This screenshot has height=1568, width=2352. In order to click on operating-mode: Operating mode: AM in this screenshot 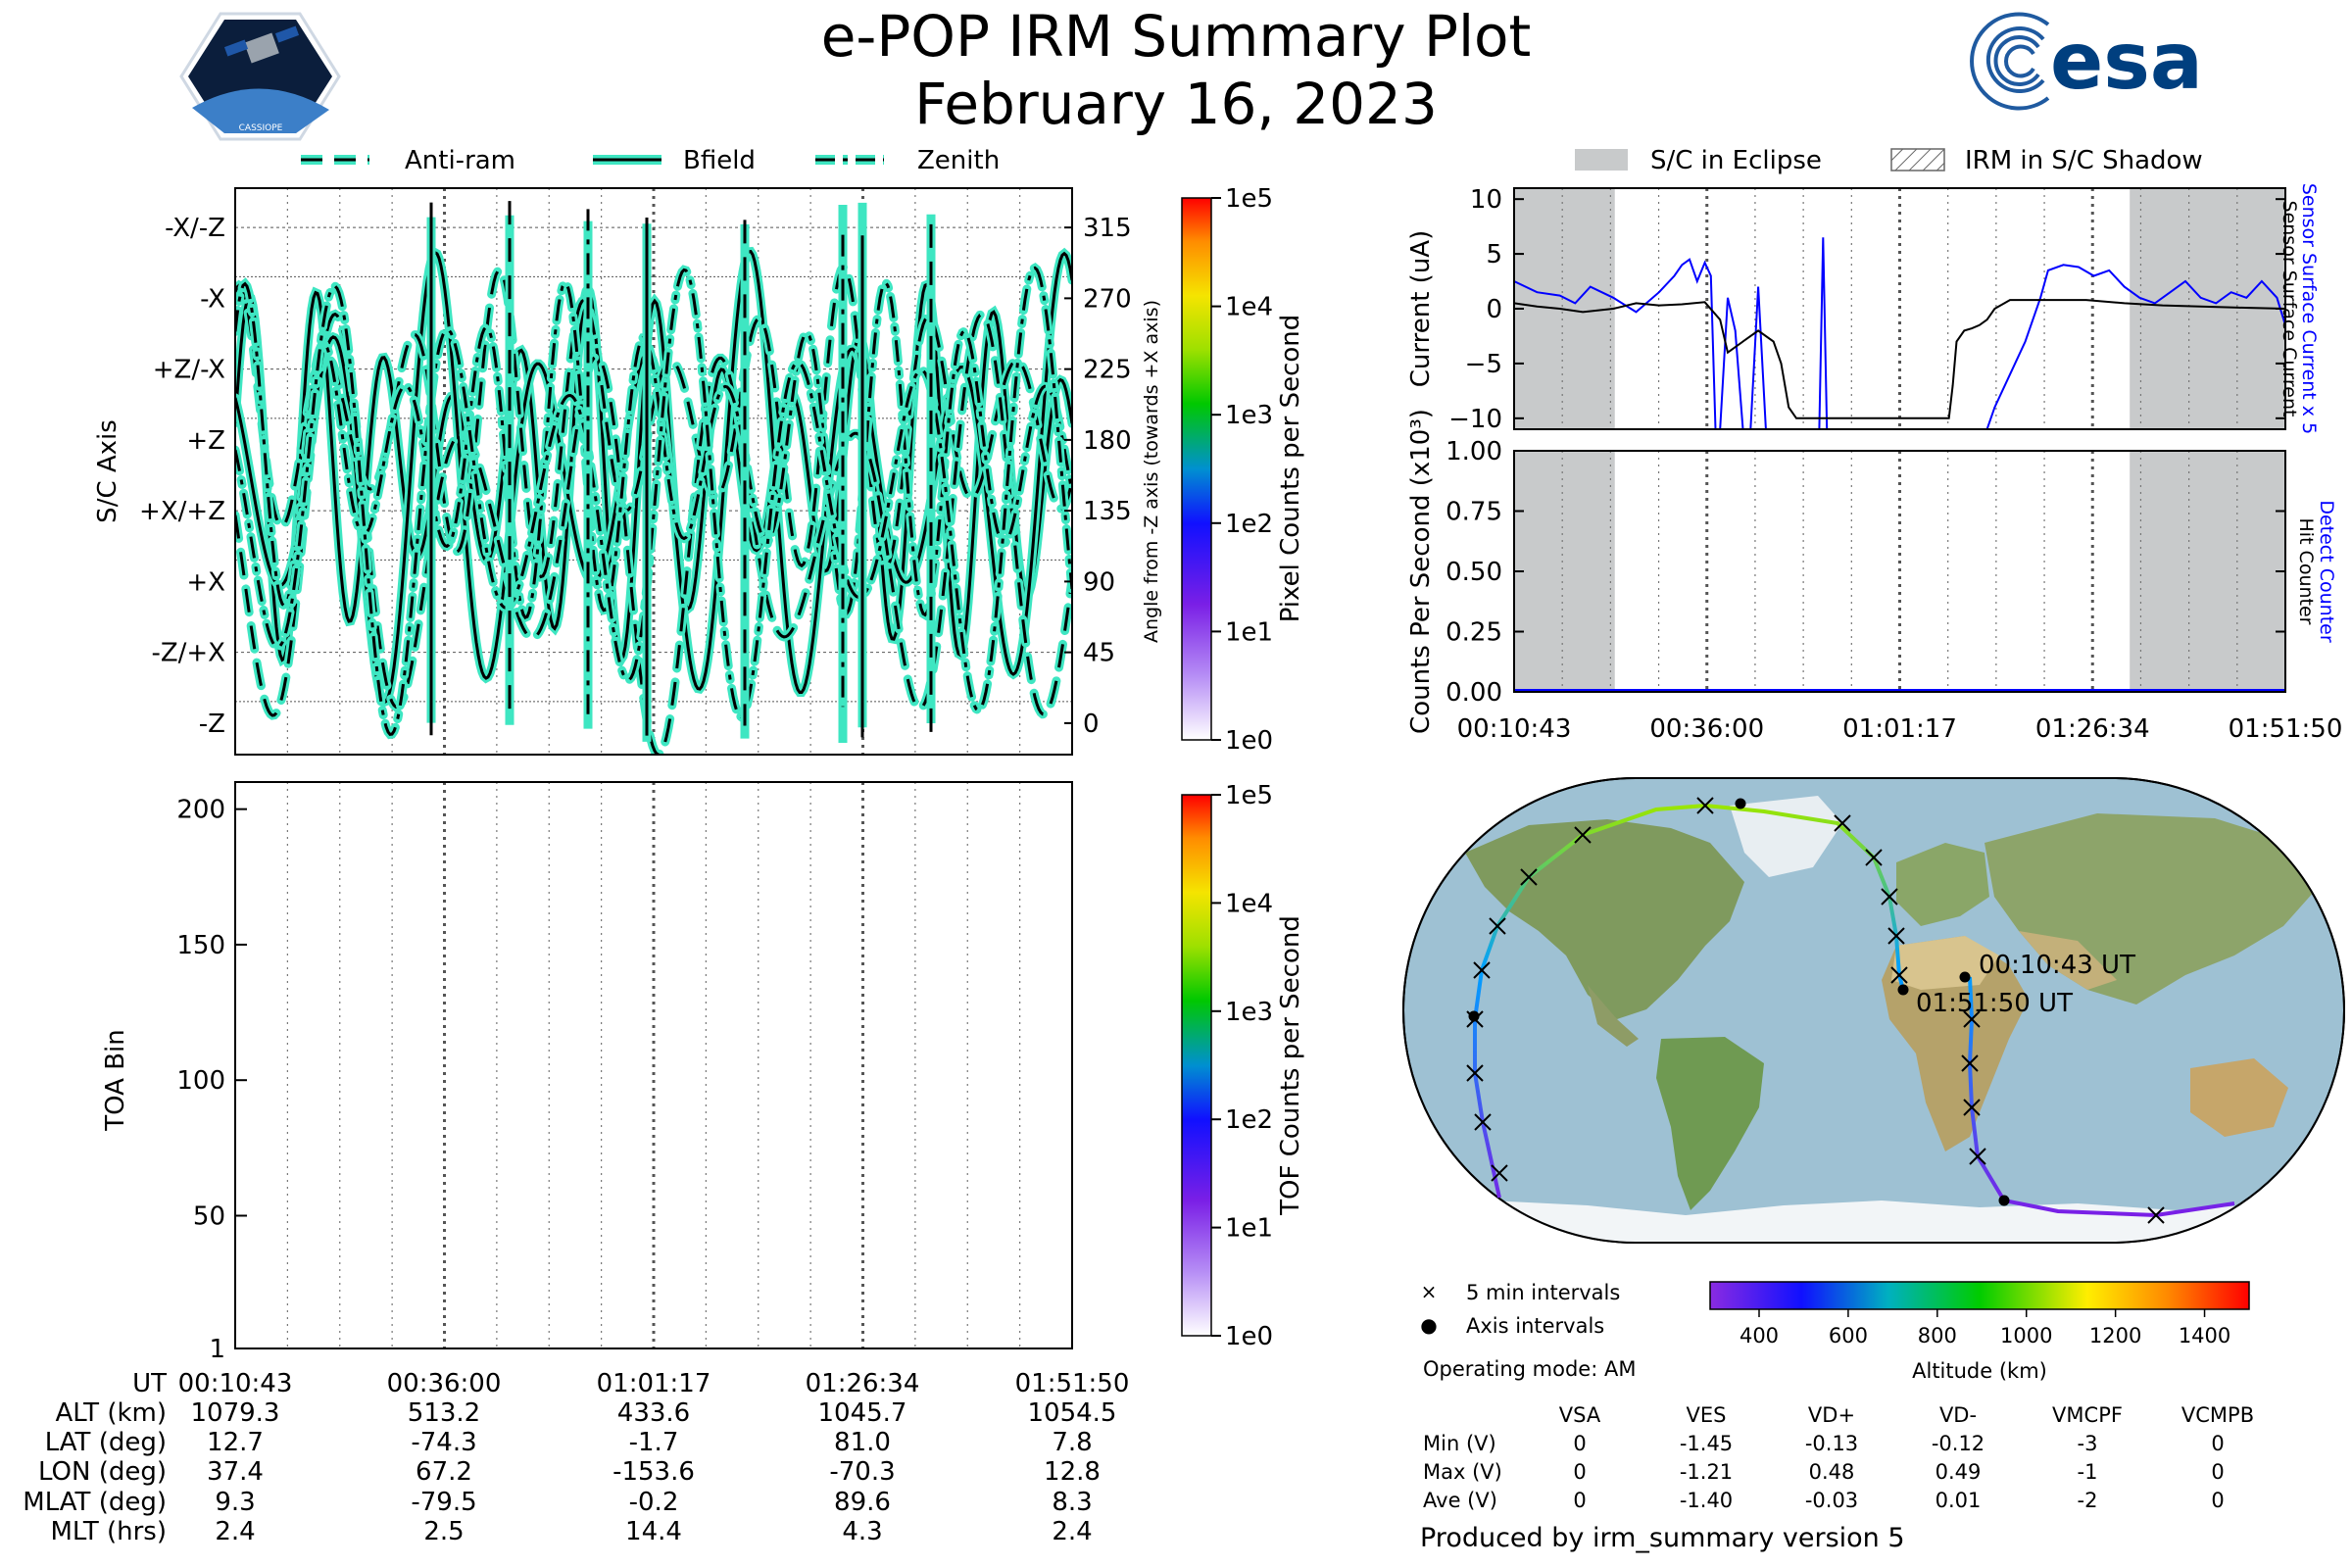, I will do `click(1529, 1369)`.